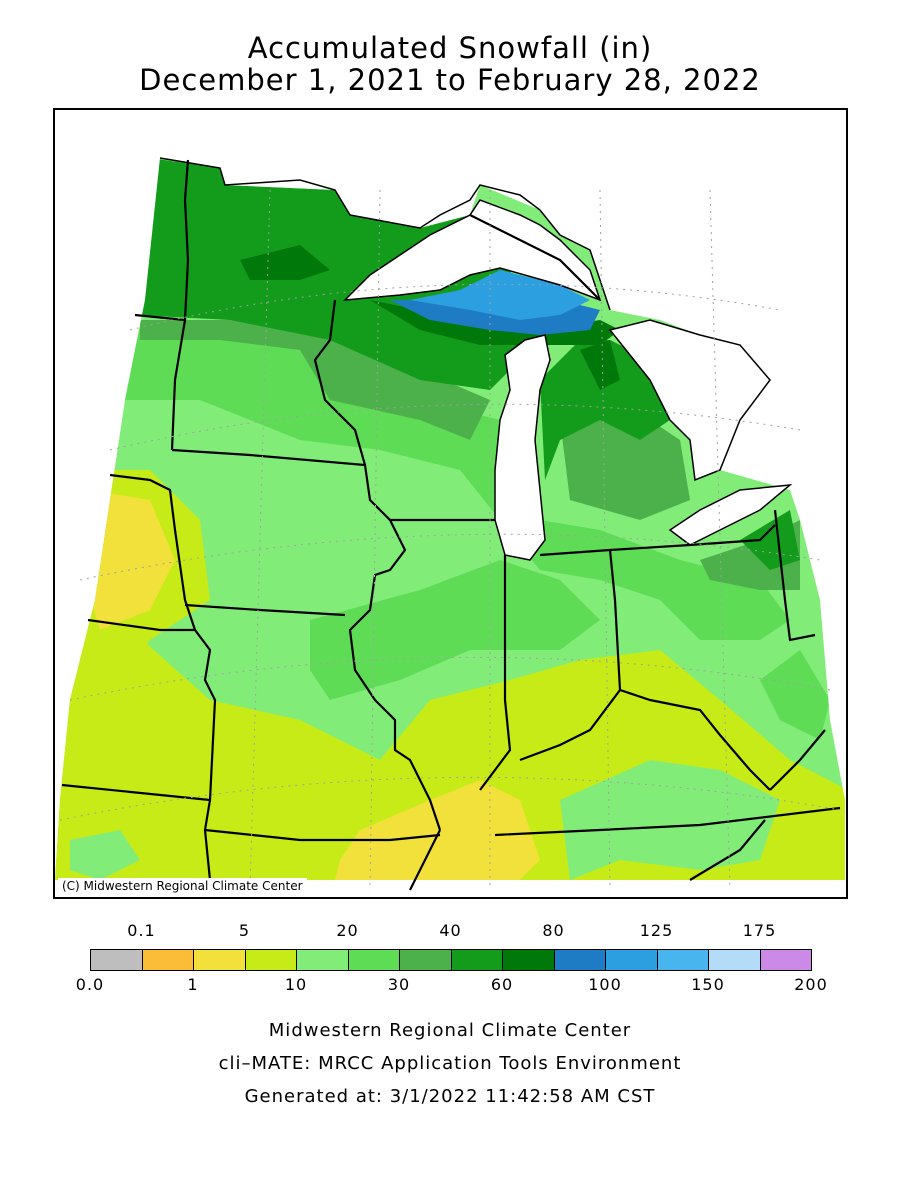  Describe the element at coordinates (182, 886) in the screenshot. I see `map-credit: (C) Midwestern Regional Climate Center` at that location.